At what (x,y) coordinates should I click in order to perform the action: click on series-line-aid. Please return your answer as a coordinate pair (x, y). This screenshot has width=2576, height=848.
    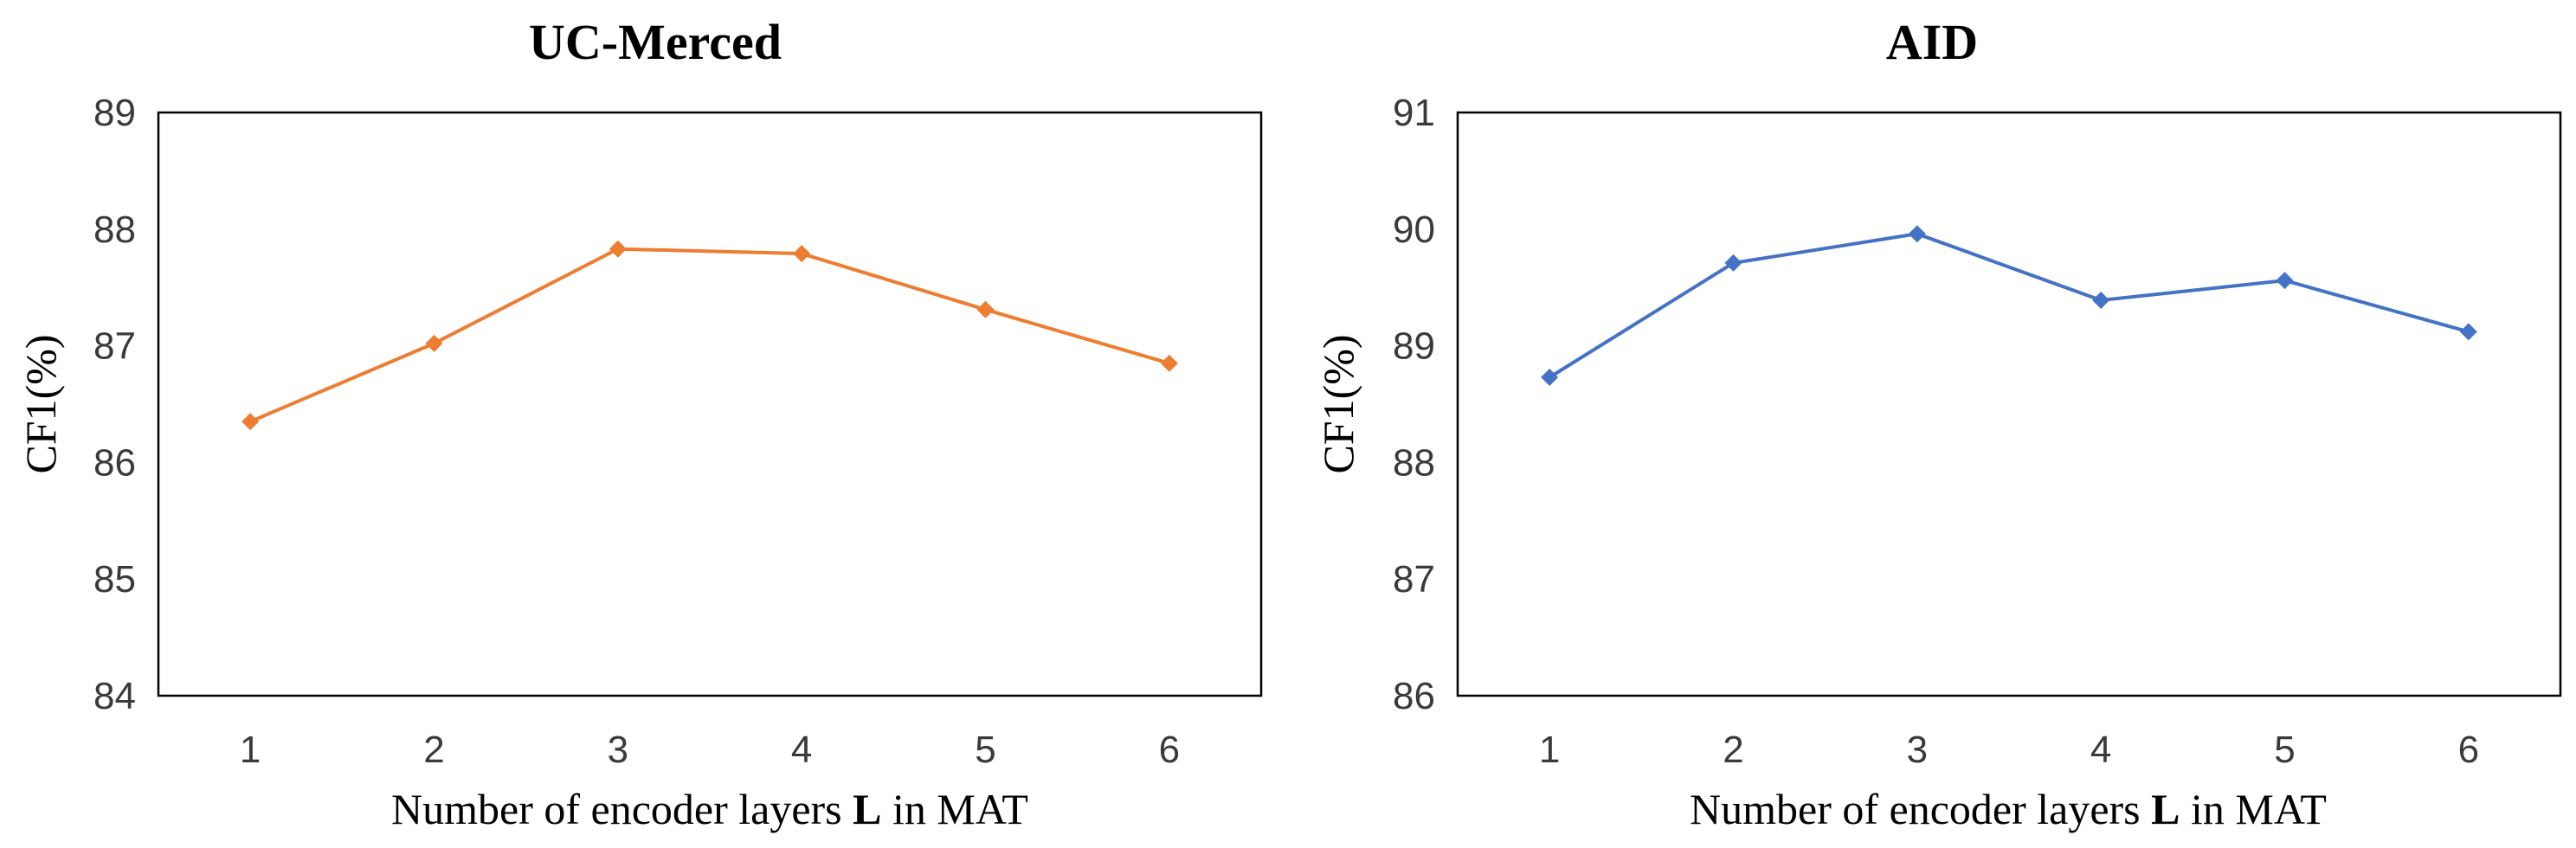
    Looking at the image, I should click on (2010, 305).